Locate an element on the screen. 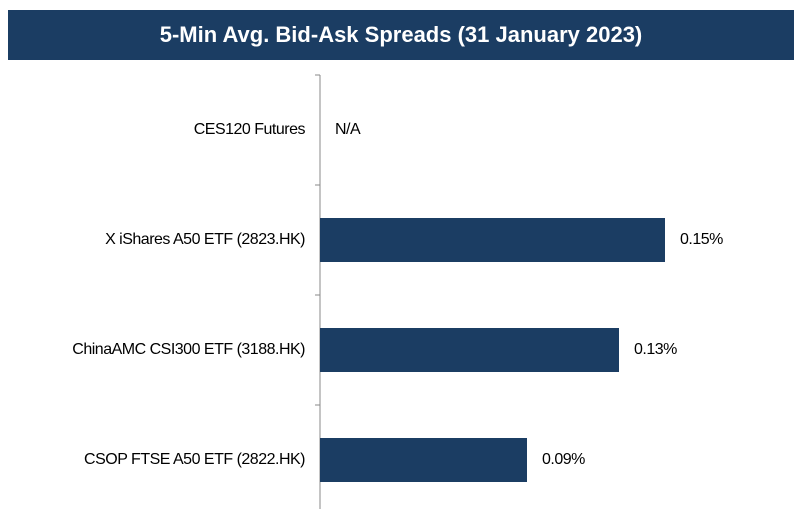 The image size is (802, 509). value-label: 0.15% is located at coordinates (701, 239).